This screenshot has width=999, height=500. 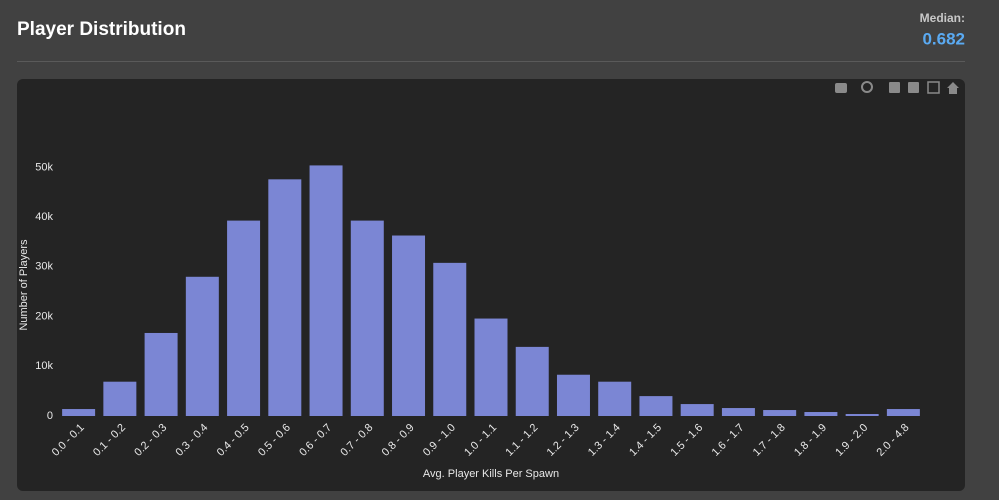 I want to click on y-tick-label: 30k, so click(x=44, y=267).